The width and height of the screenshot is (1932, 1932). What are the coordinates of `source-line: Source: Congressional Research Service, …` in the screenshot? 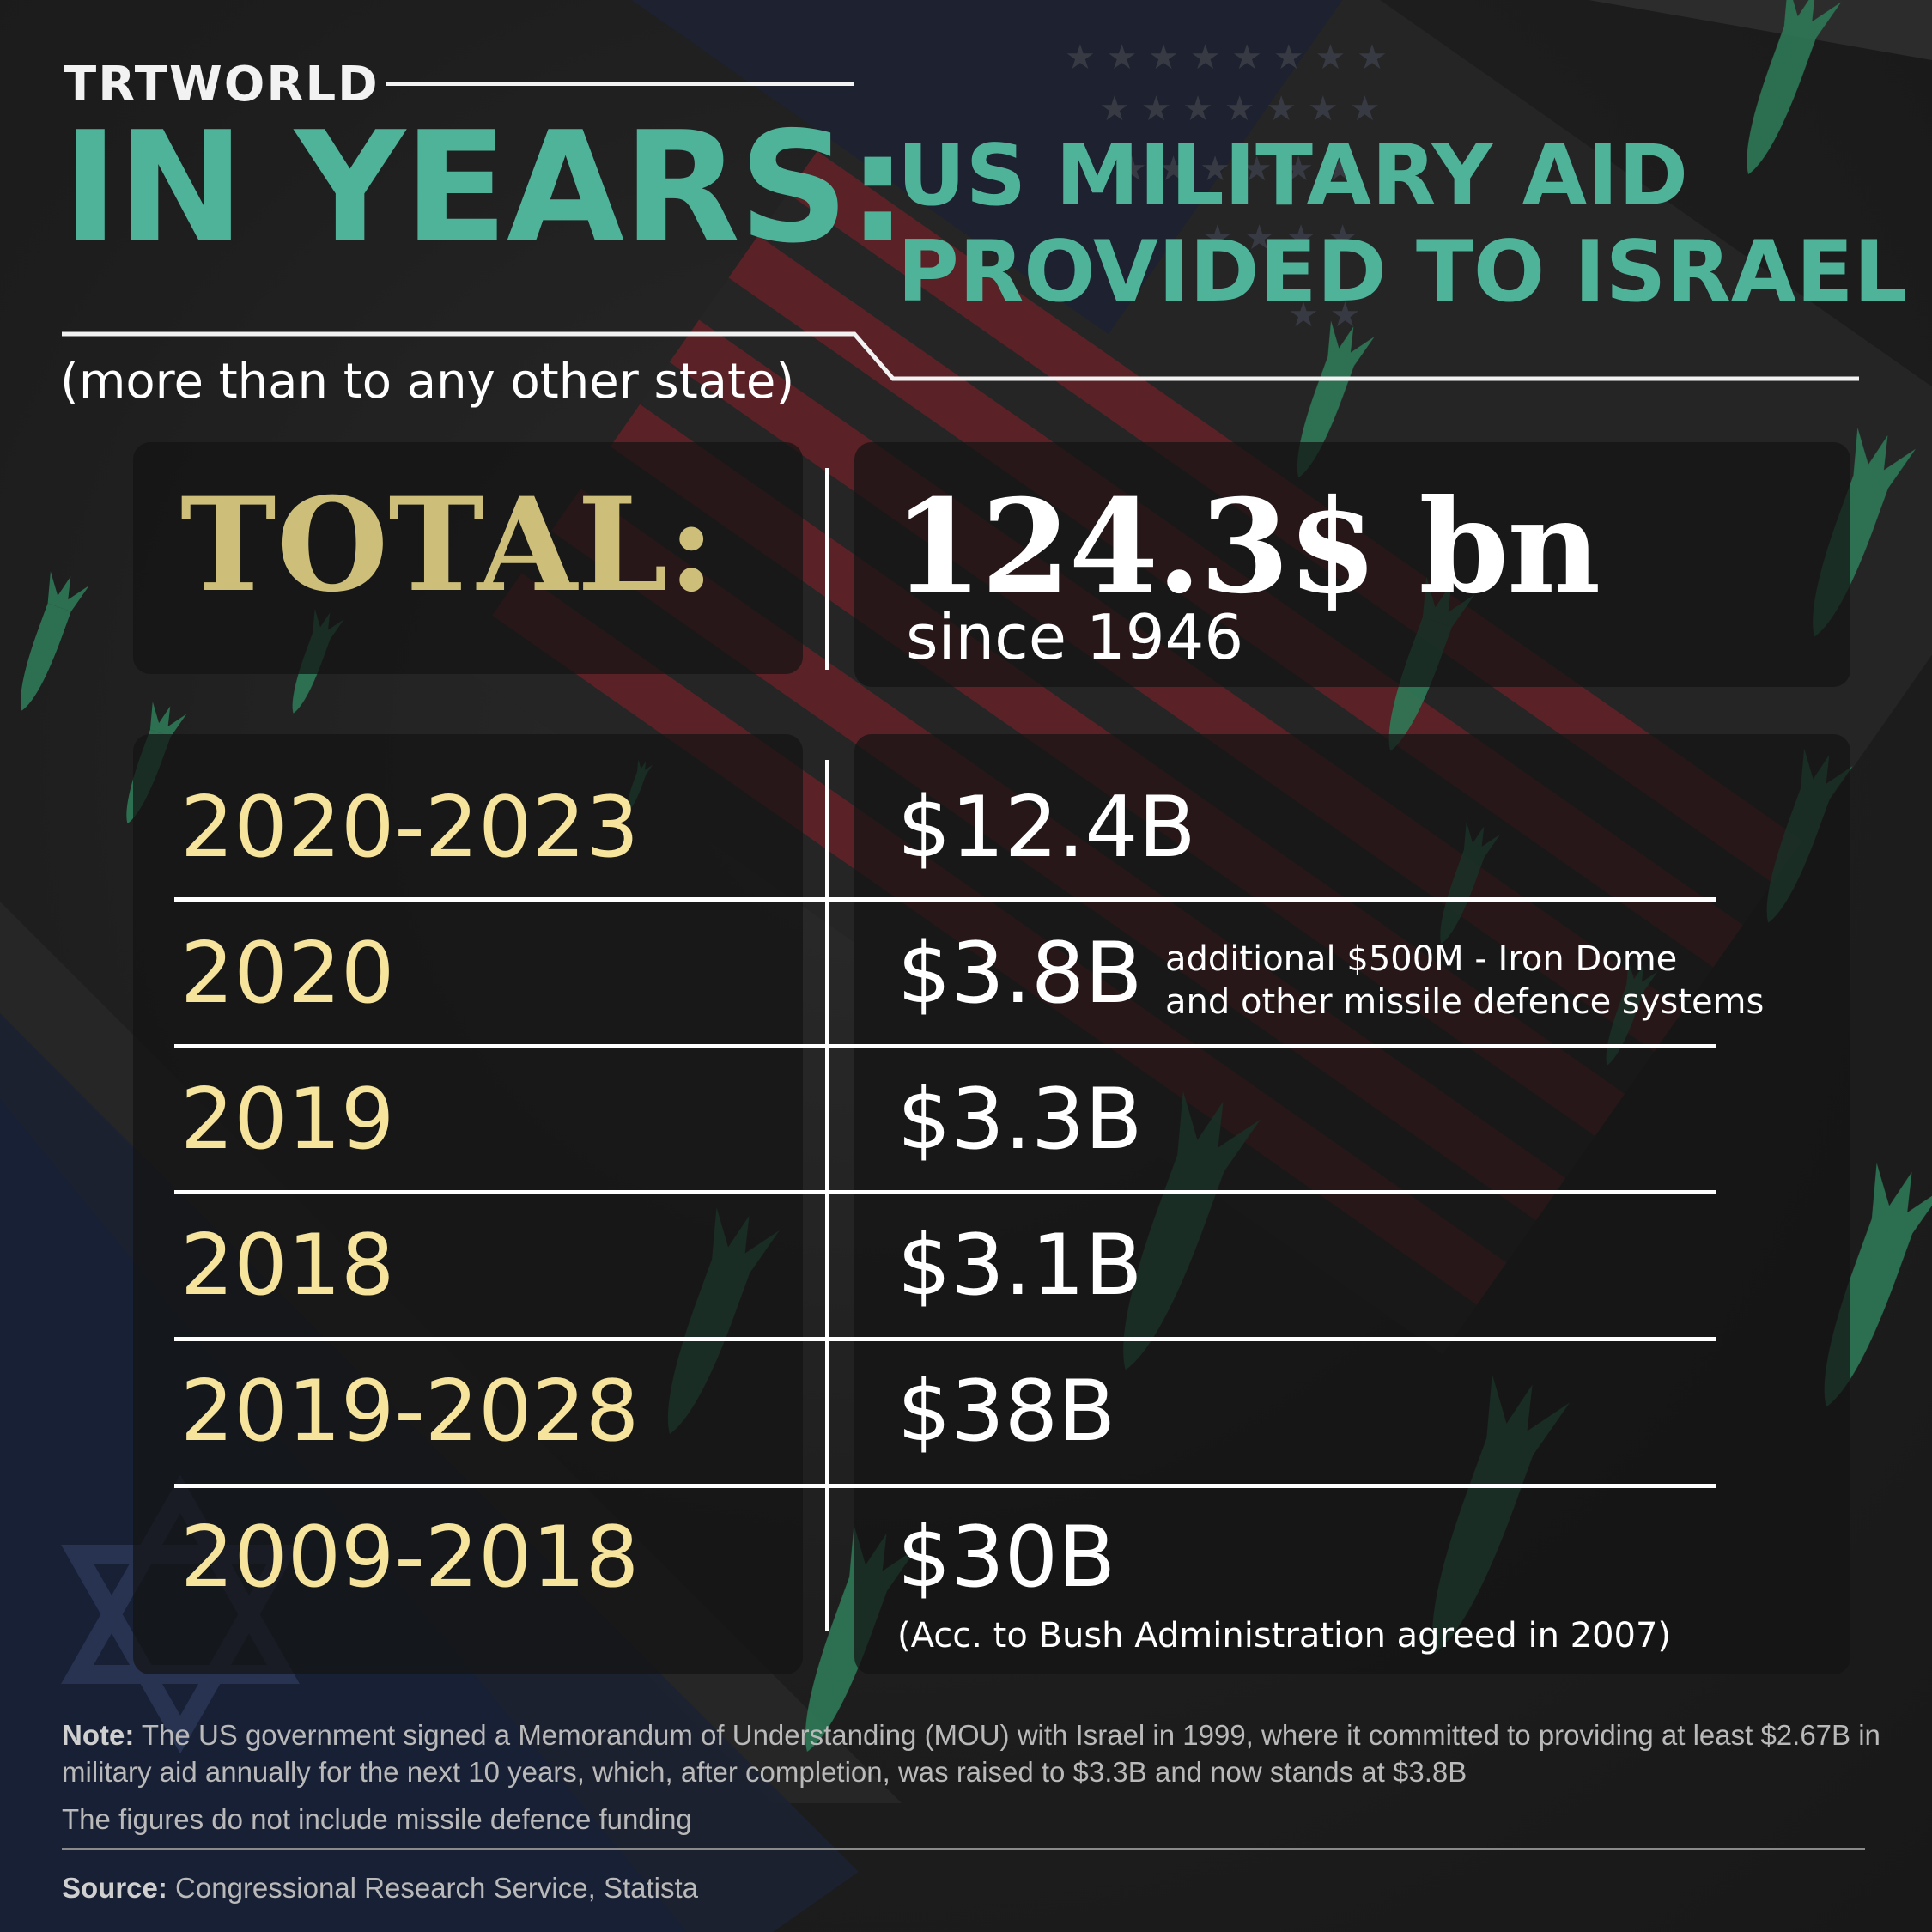 It's located at (380, 1888).